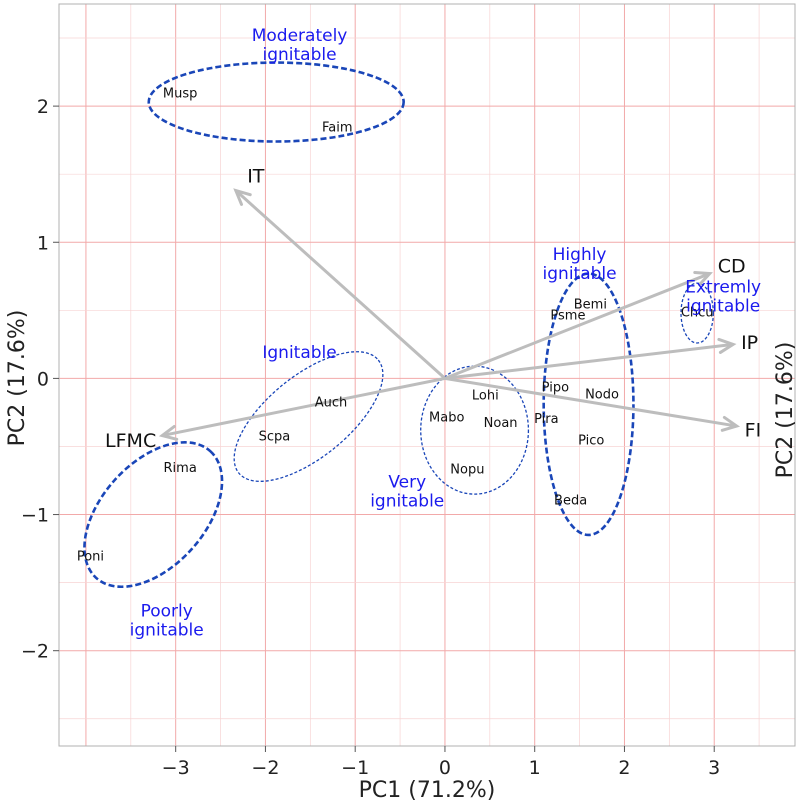  Describe the element at coordinates (590, 305) in the screenshot. I see `species-point-label: Bemi` at that location.